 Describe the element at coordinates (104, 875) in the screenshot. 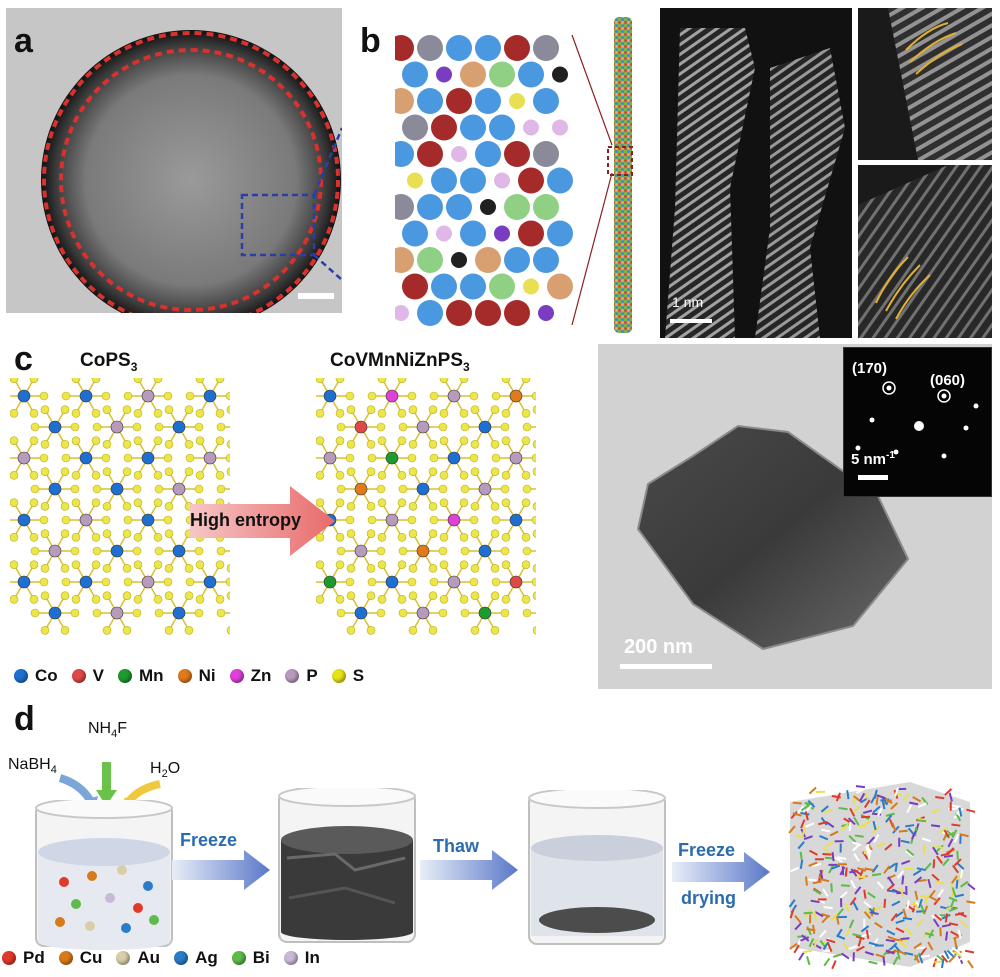

I see `beaker-solution` at that location.